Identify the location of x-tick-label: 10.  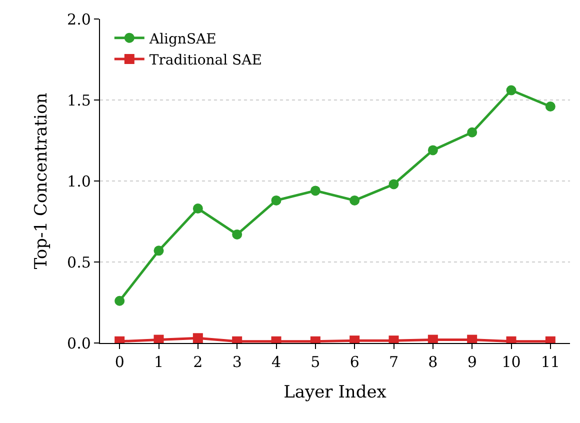
(511, 362).